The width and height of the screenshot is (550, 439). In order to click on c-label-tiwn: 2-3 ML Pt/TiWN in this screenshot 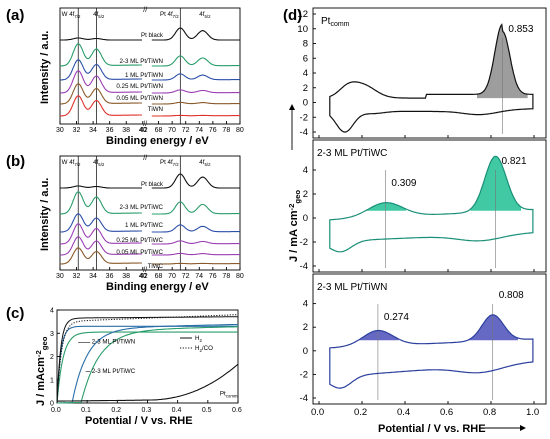, I will do `click(114, 342)`.